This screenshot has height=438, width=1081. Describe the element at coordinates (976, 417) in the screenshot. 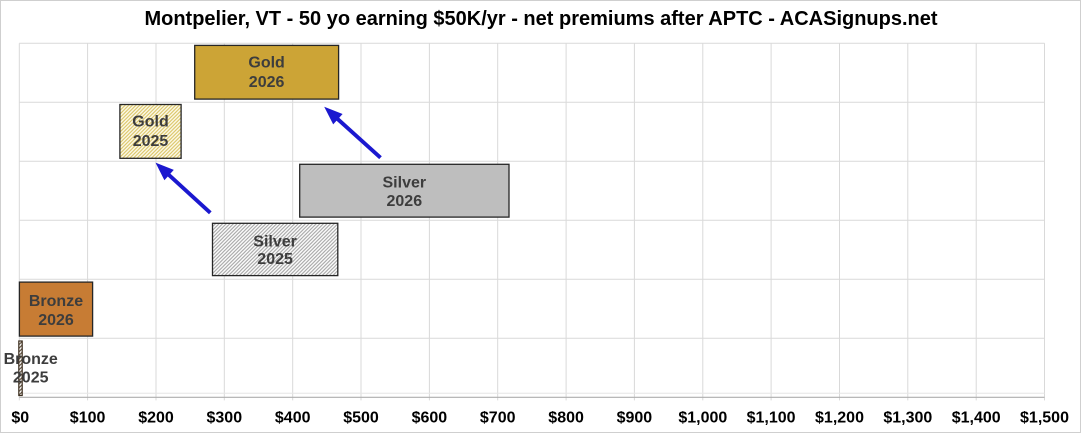

I see `svg-text: $1,400` at that location.